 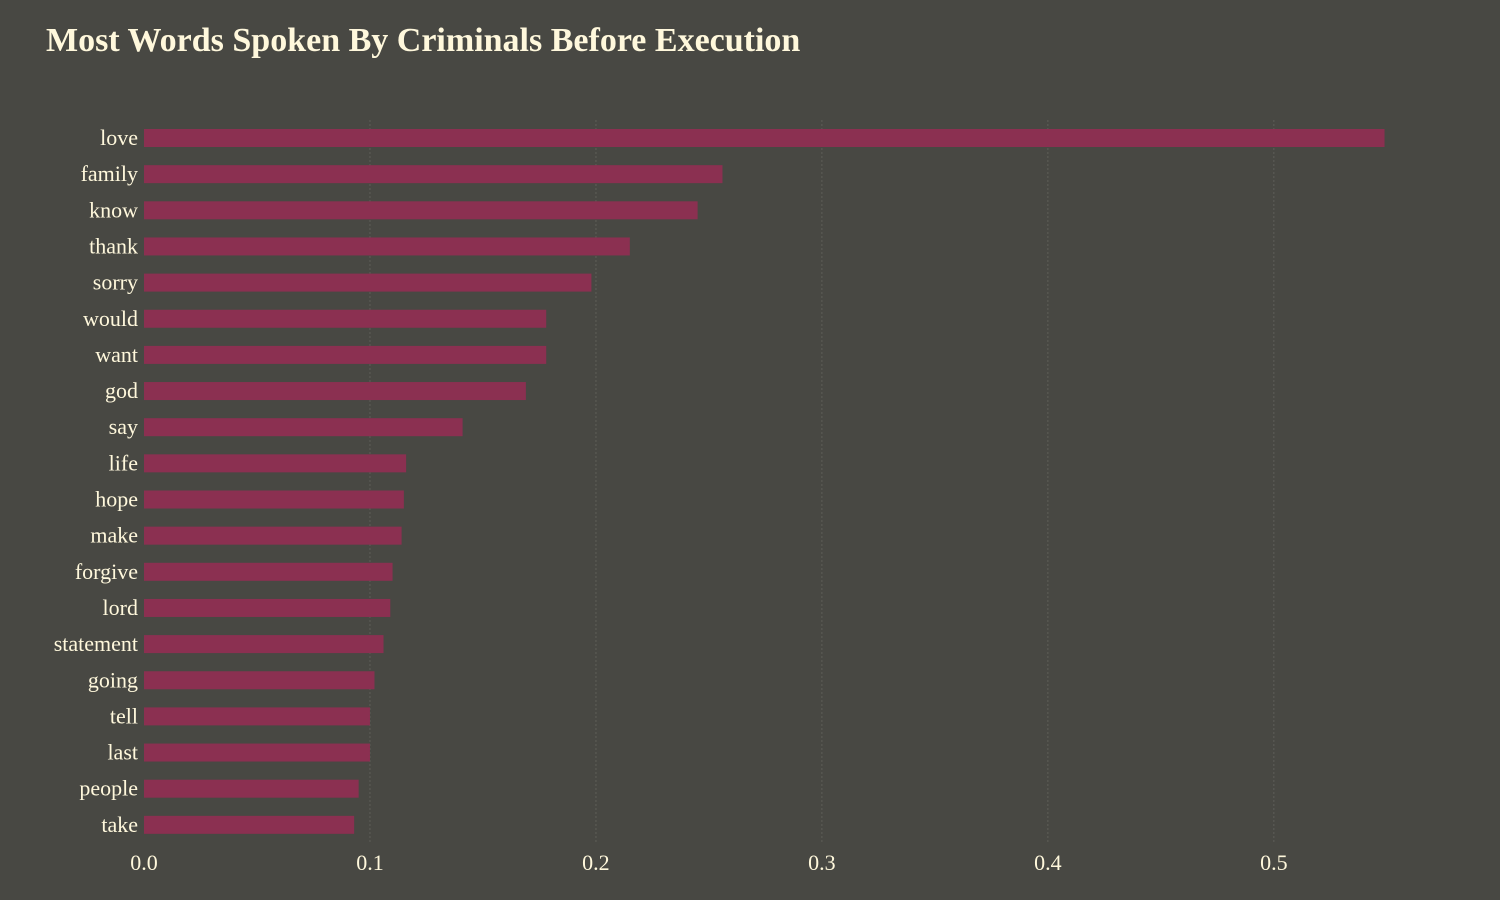 I want to click on y-tick-label-sorry: sorry, so click(x=115, y=282).